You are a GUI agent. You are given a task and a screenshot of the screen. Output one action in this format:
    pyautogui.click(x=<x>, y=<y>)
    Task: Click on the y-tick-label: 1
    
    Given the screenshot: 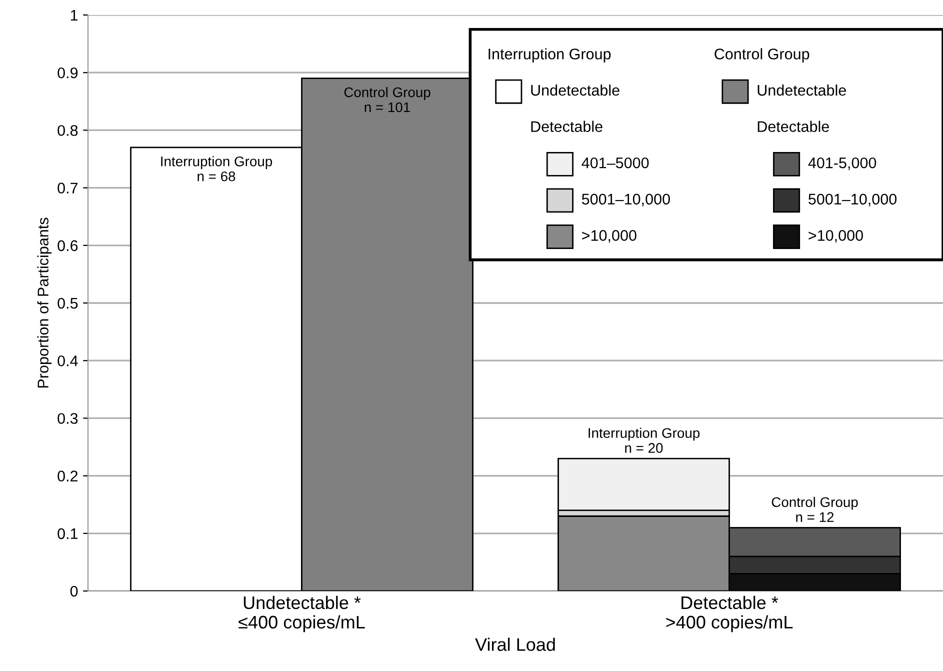 What is the action you would take?
    pyautogui.click(x=74, y=15)
    